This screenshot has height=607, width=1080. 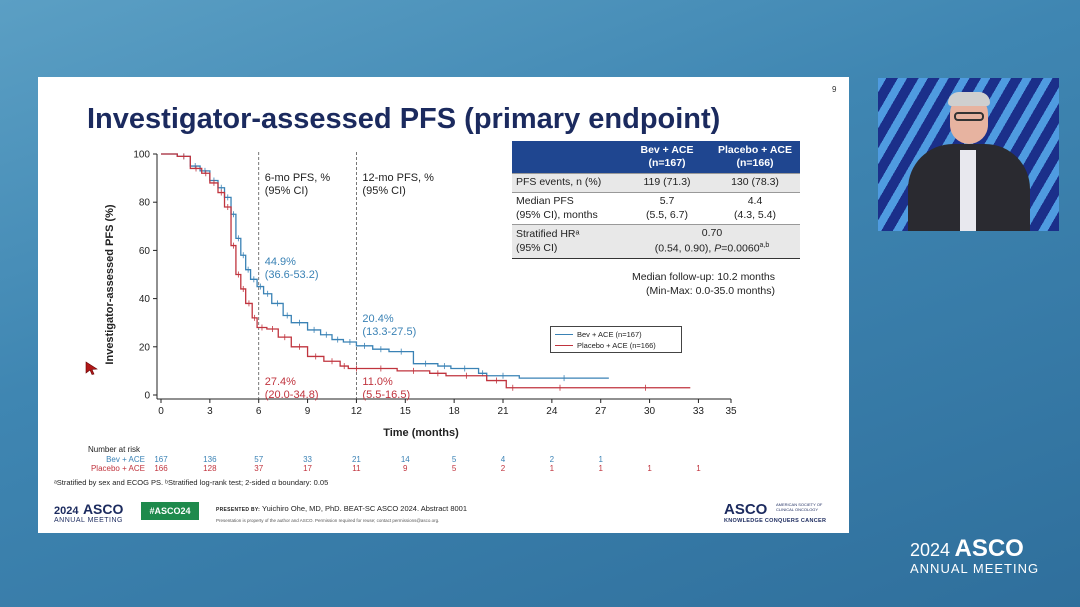 What do you see at coordinates (307, 459) in the screenshot?
I see `risk-count-bev: 33` at bounding box center [307, 459].